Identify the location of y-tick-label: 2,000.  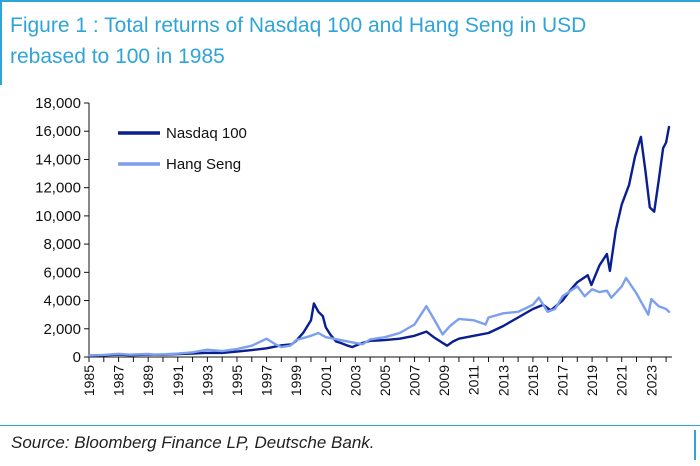
(62, 329).